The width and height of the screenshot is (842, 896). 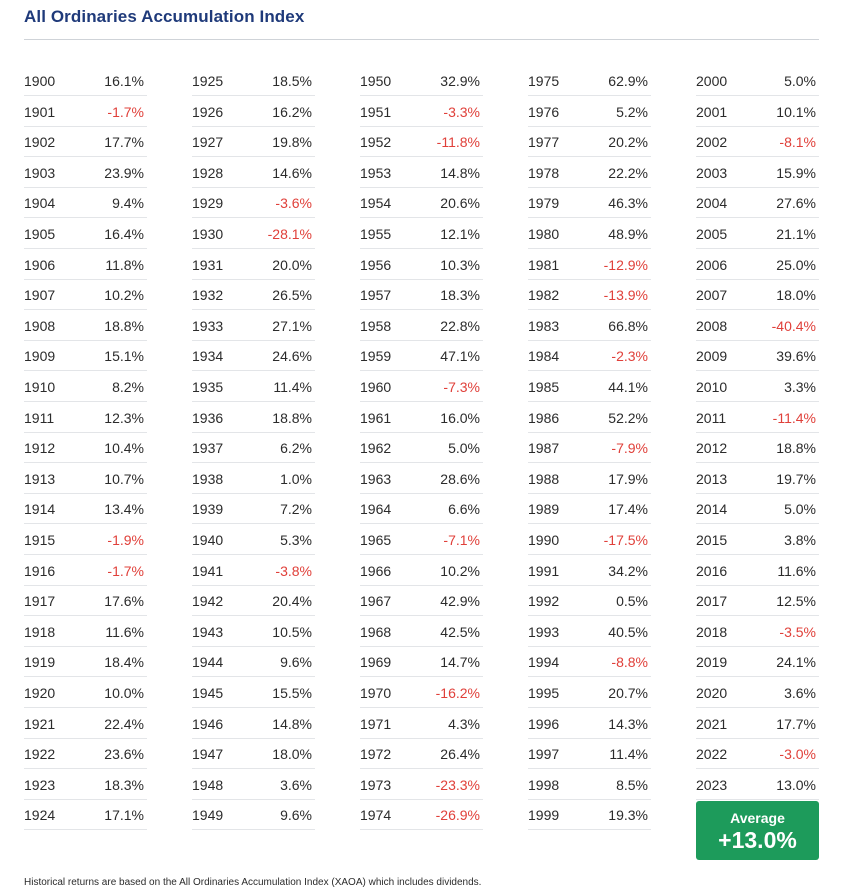 I want to click on year-cell: 1979, so click(x=544, y=203).